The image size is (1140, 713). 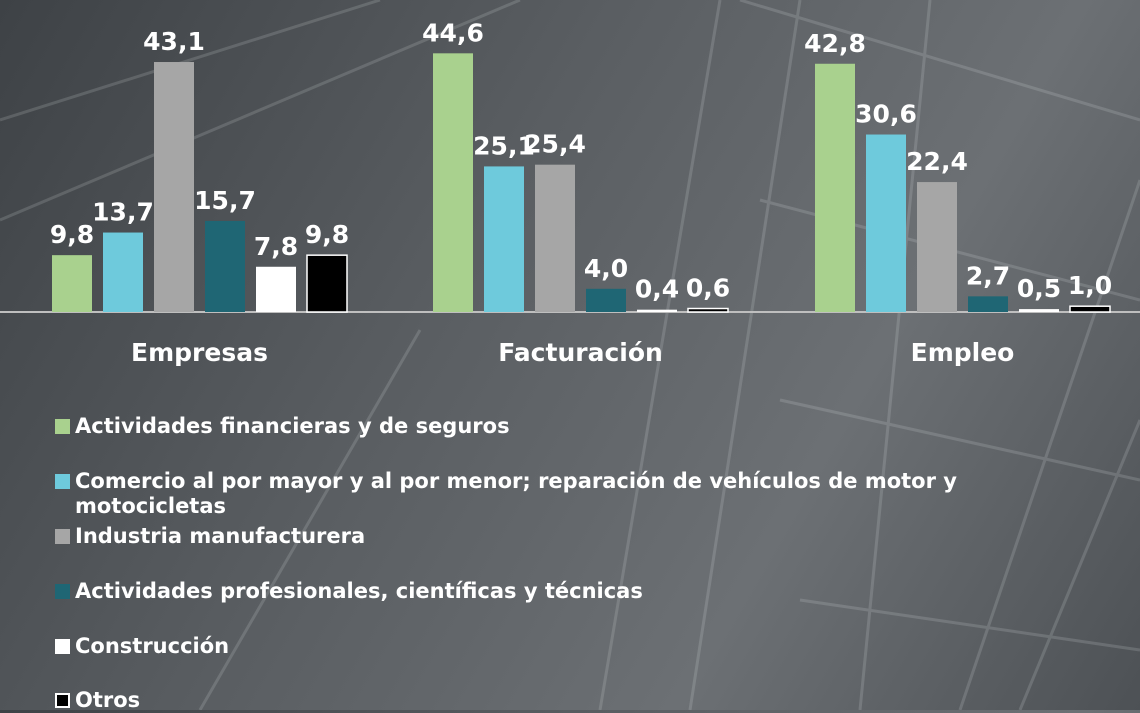 I want to click on value-label: 0,4, so click(x=657, y=289).